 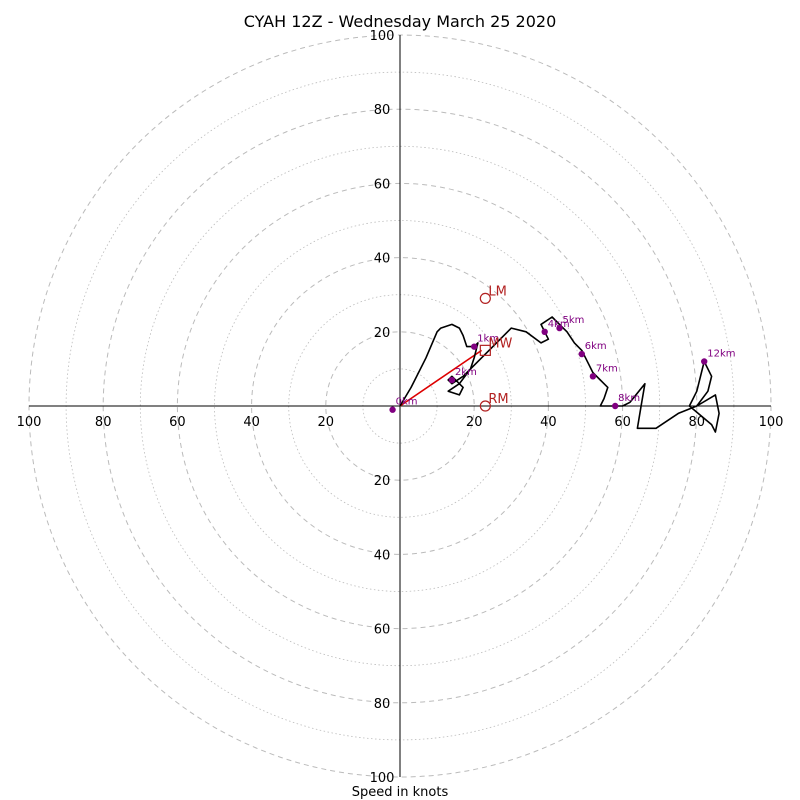 What do you see at coordinates (400, 21) in the screenshot?
I see `chart-title: CYAH 12Z - Wednesday March 25 2020` at bounding box center [400, 21].